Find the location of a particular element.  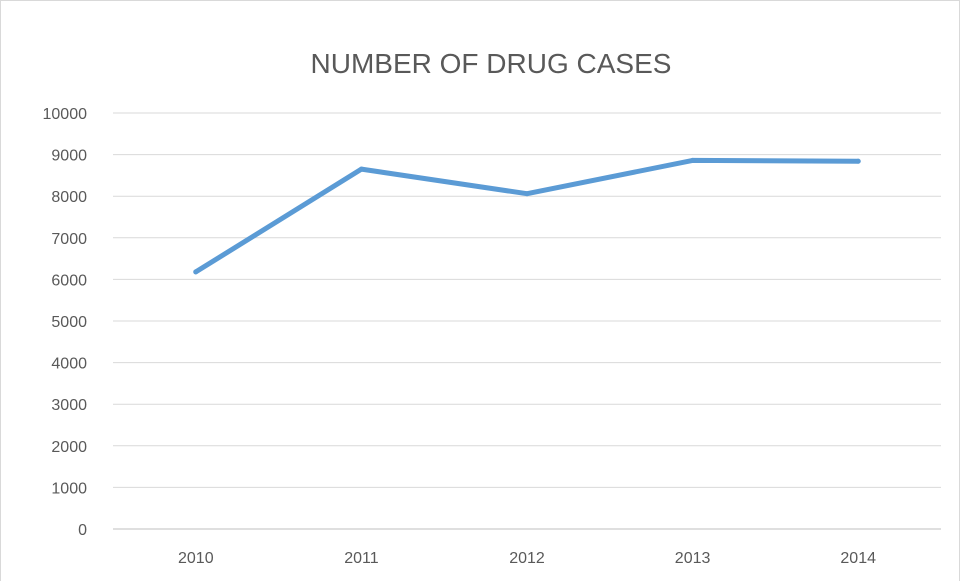

y-tick-label: 3000 is located at coordinates (69, 405).